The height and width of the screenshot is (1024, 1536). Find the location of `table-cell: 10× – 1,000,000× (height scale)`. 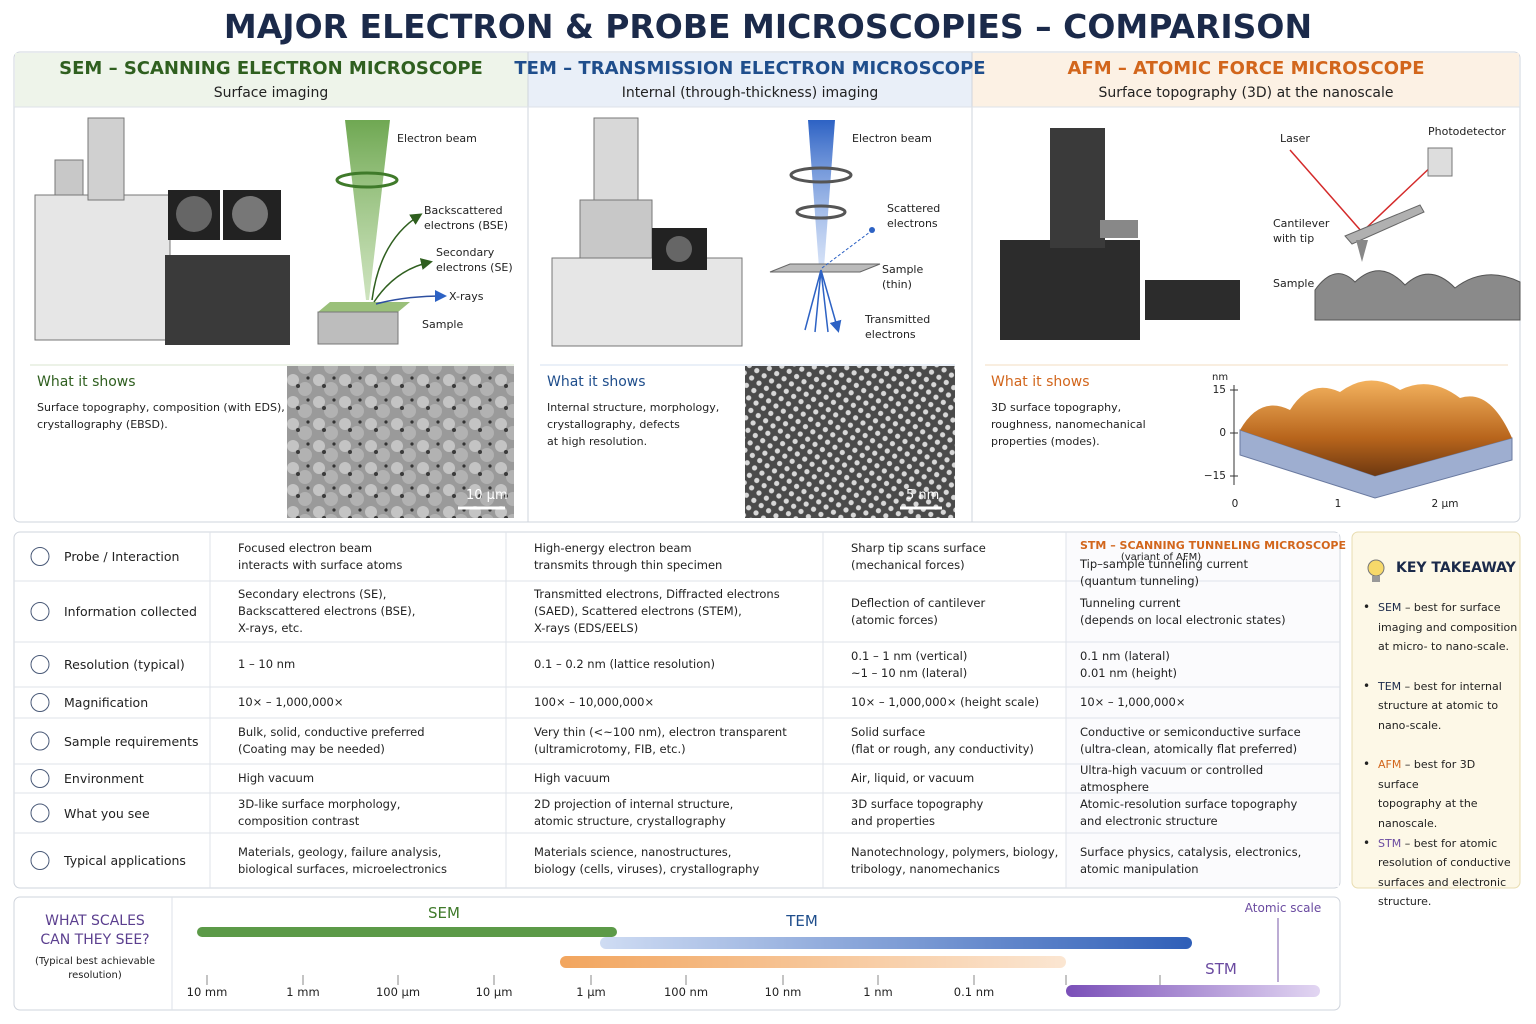

table-cell: 10× – 1,000,000× (height scale) is located at coordinates (945, 702).